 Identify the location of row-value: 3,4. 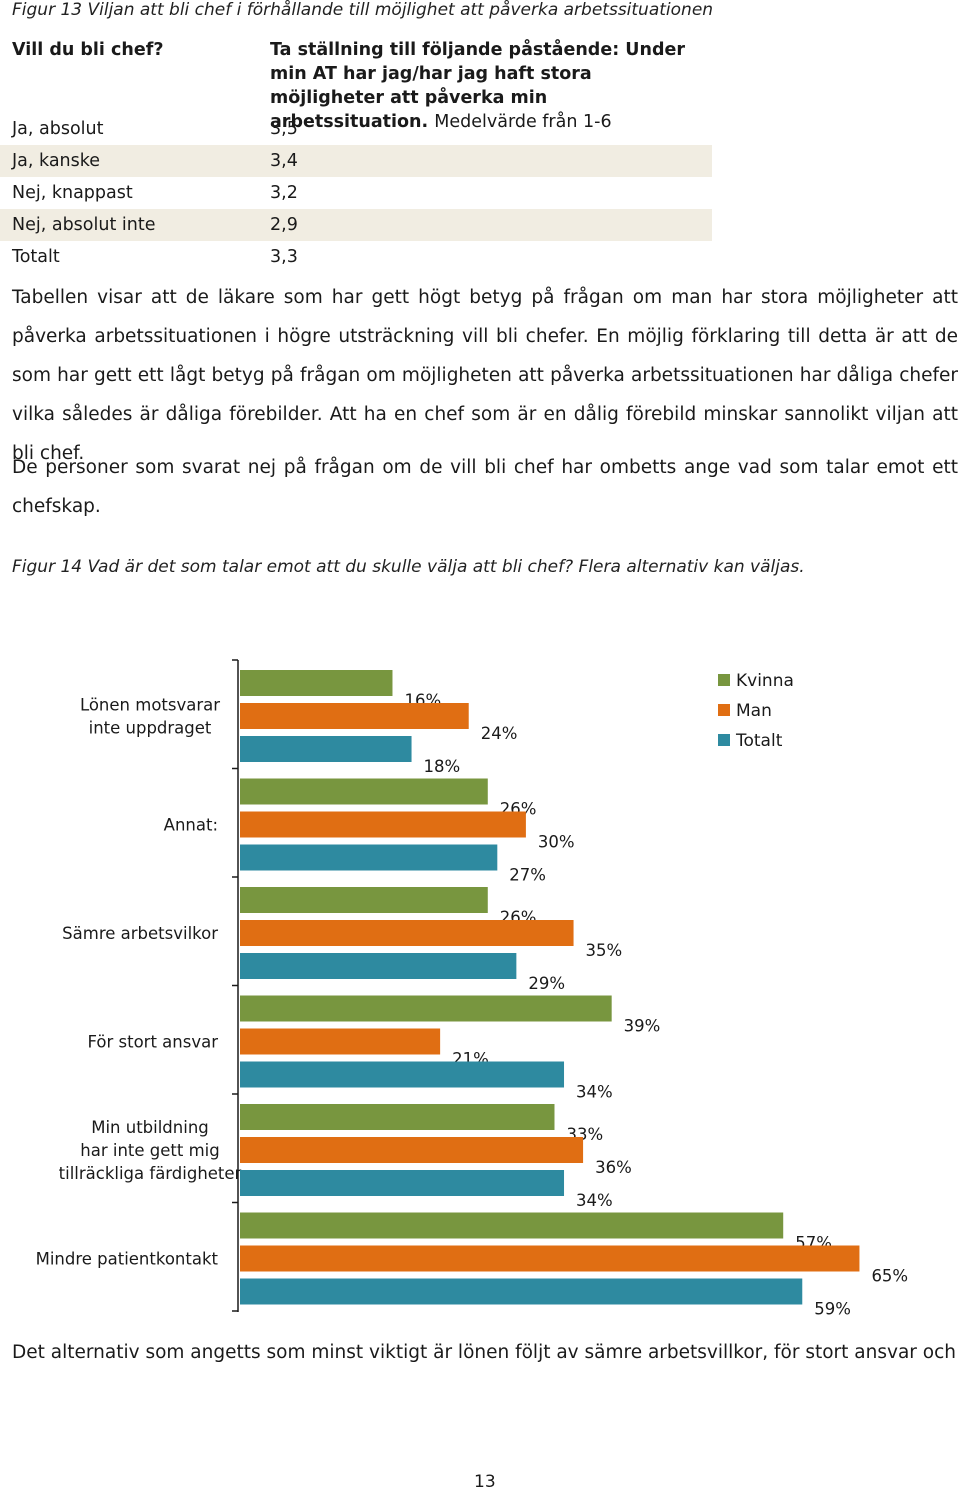
(284, 161).